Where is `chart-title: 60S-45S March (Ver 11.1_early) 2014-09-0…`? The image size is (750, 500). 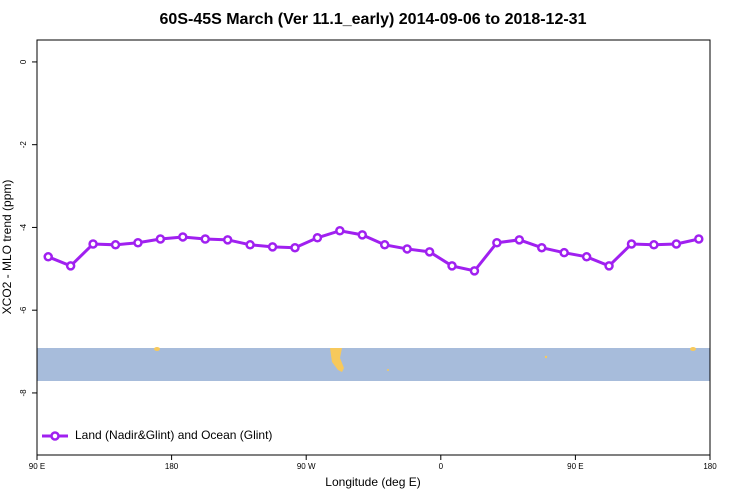 chart-title: 60S-45S March (Ver 11.1_early) 2014-09-0… is located at coordinates (373, 19).